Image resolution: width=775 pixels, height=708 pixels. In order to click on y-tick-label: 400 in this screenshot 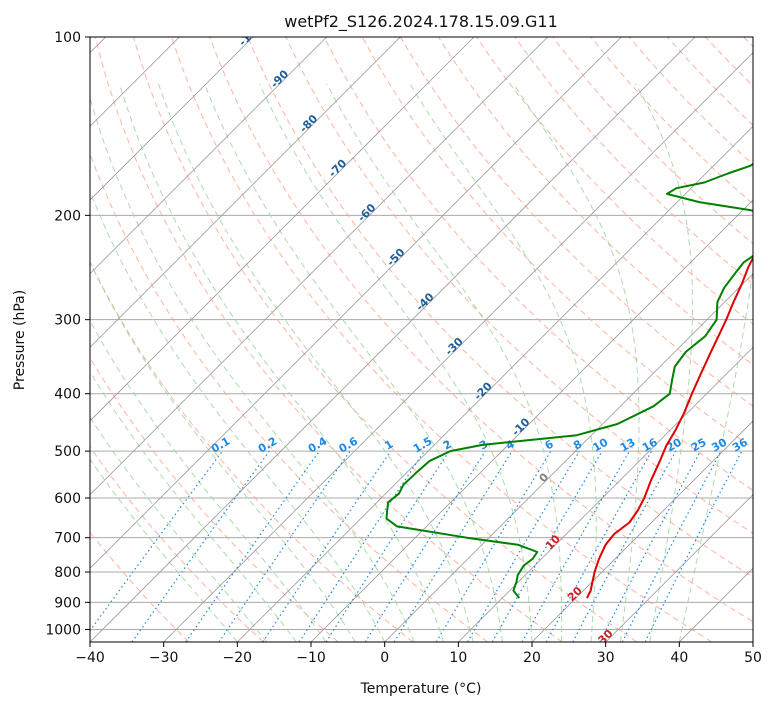, I will do `click(67, 395)`.